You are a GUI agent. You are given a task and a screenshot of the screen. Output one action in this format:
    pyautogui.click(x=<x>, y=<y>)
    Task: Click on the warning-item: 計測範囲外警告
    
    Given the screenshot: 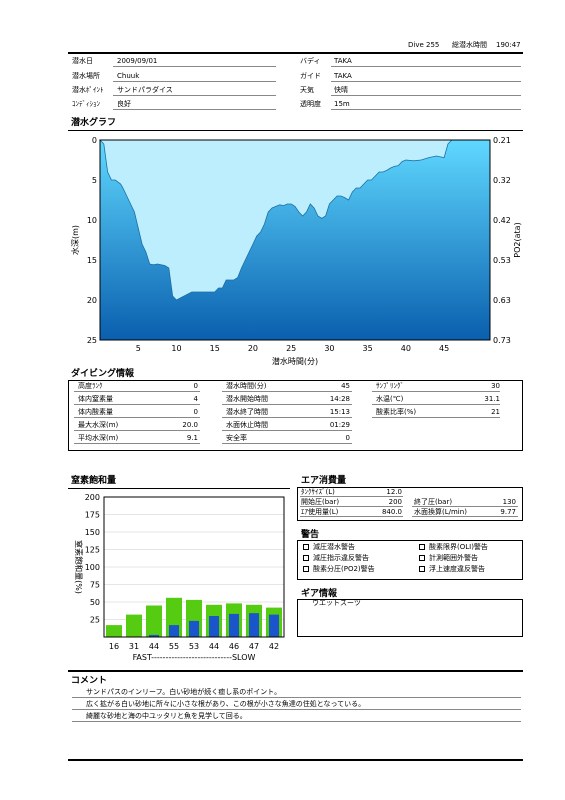 What is the action you would take?
    pyautogui.click(x=448, y=558)
    